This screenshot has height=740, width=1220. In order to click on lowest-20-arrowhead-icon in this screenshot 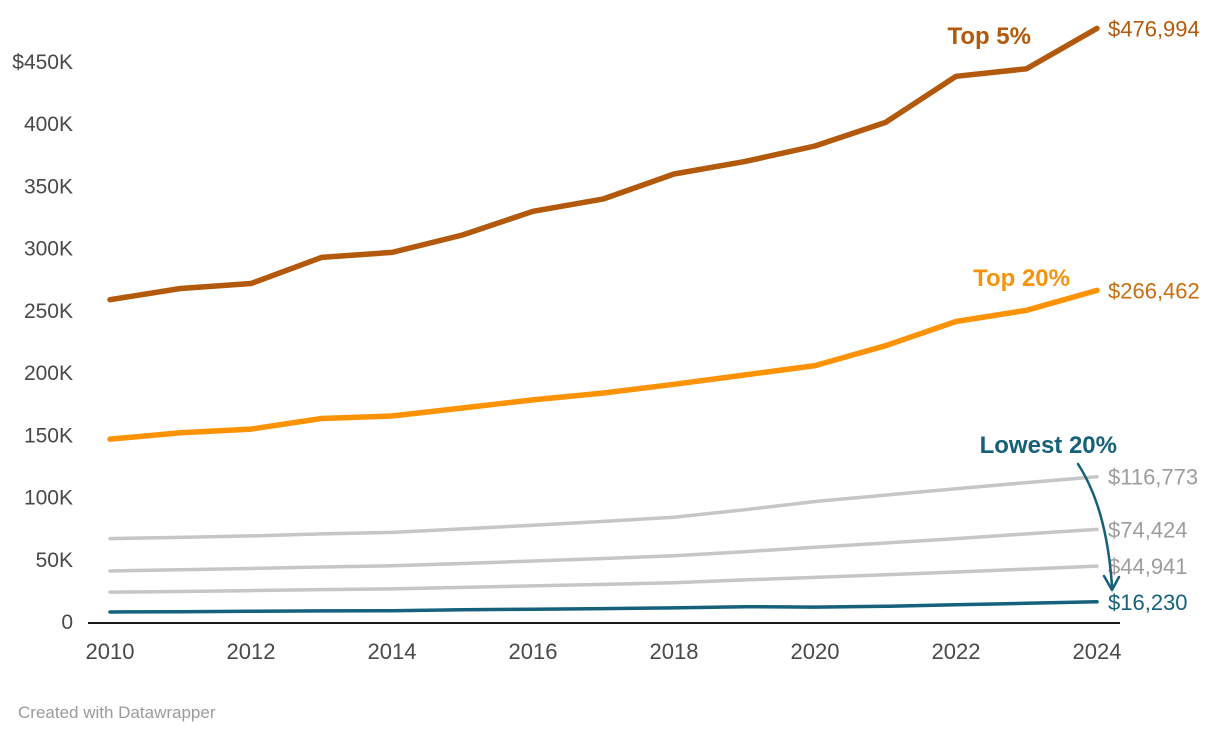, I will do `click(1111, 583)`.